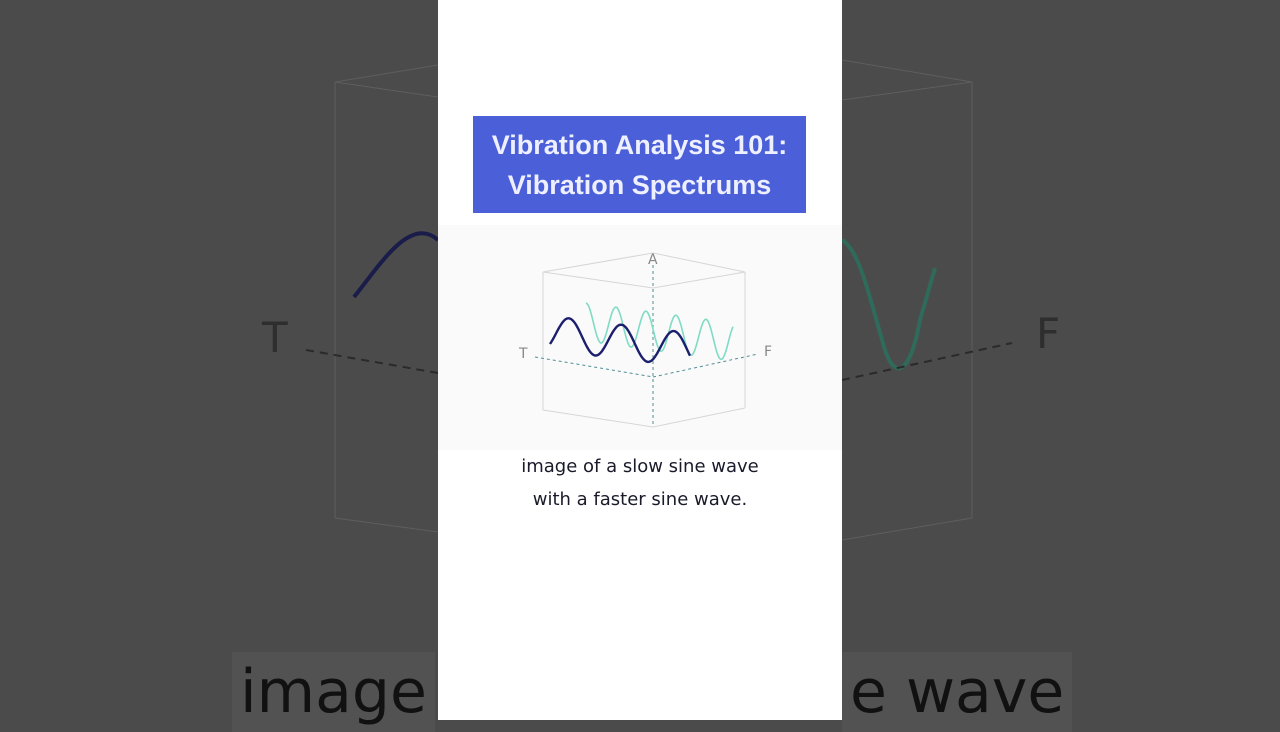 The height and width of the screenshot is (732, 1280). I want to click on title-line-2: Vibration Spectrums, so click(639, 184).